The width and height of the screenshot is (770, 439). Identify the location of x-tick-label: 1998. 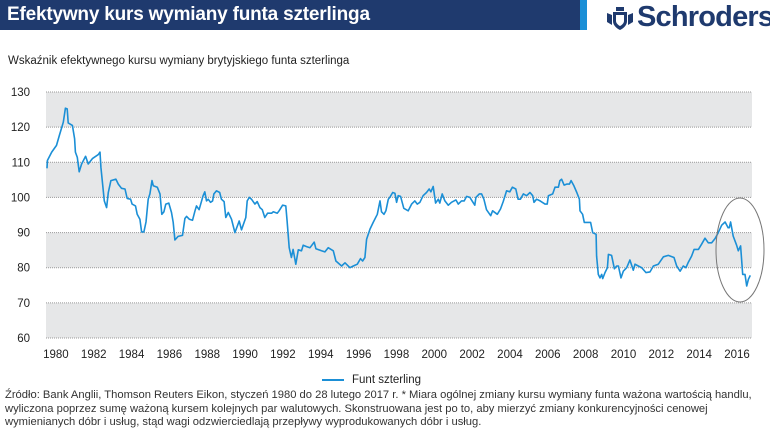
(397, 355).